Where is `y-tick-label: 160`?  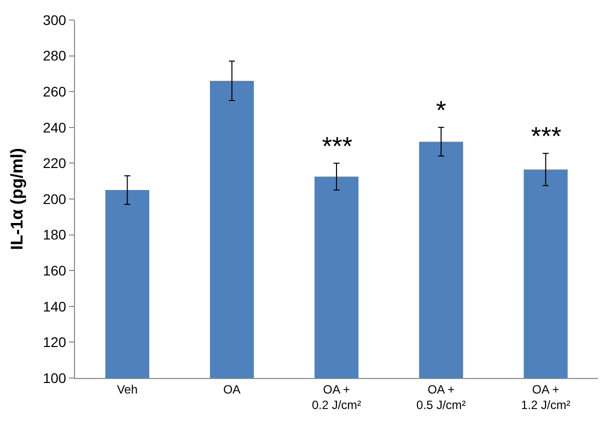
y-tick-label: 160 is located at coordinates (54, 270).